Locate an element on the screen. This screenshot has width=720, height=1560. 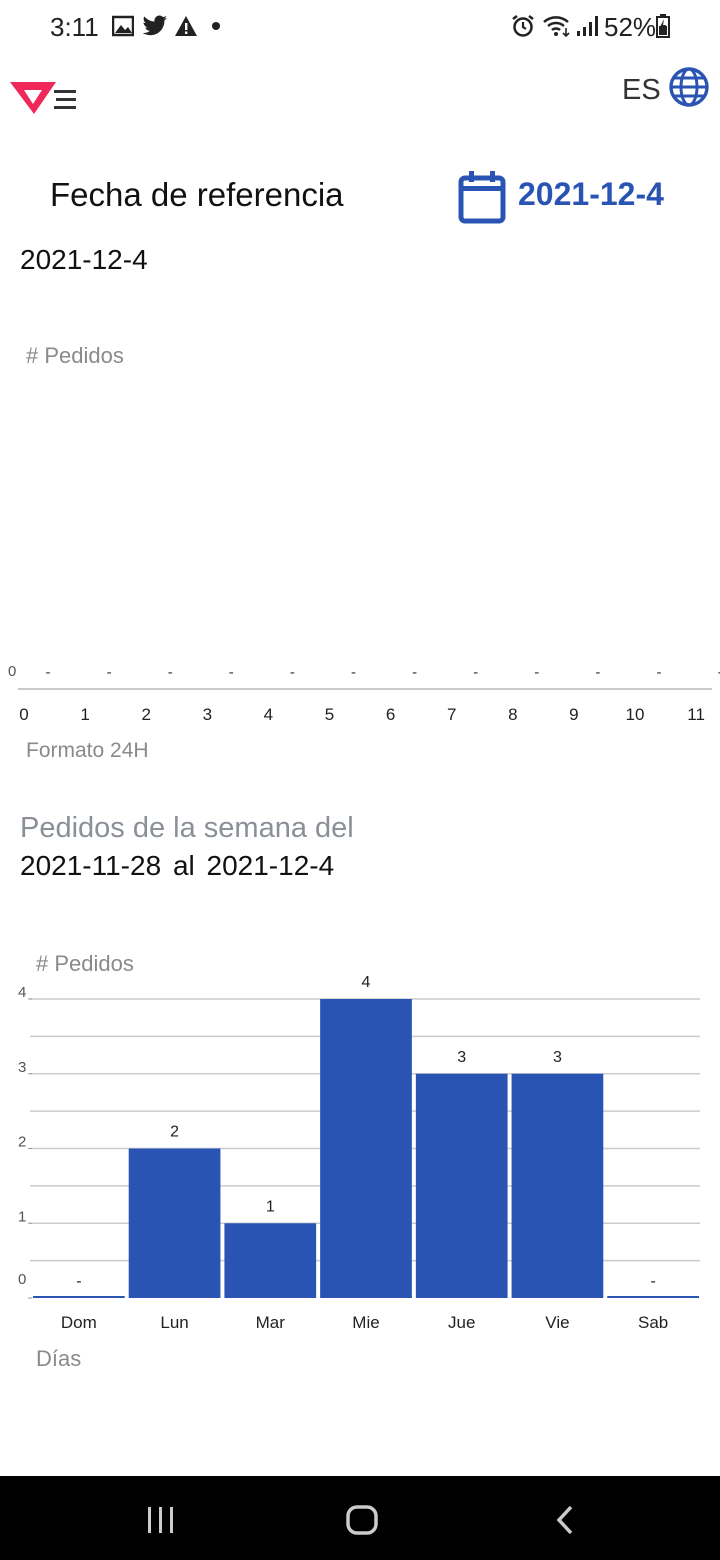
recent-apps-button is located at coordinates (160, 1518).